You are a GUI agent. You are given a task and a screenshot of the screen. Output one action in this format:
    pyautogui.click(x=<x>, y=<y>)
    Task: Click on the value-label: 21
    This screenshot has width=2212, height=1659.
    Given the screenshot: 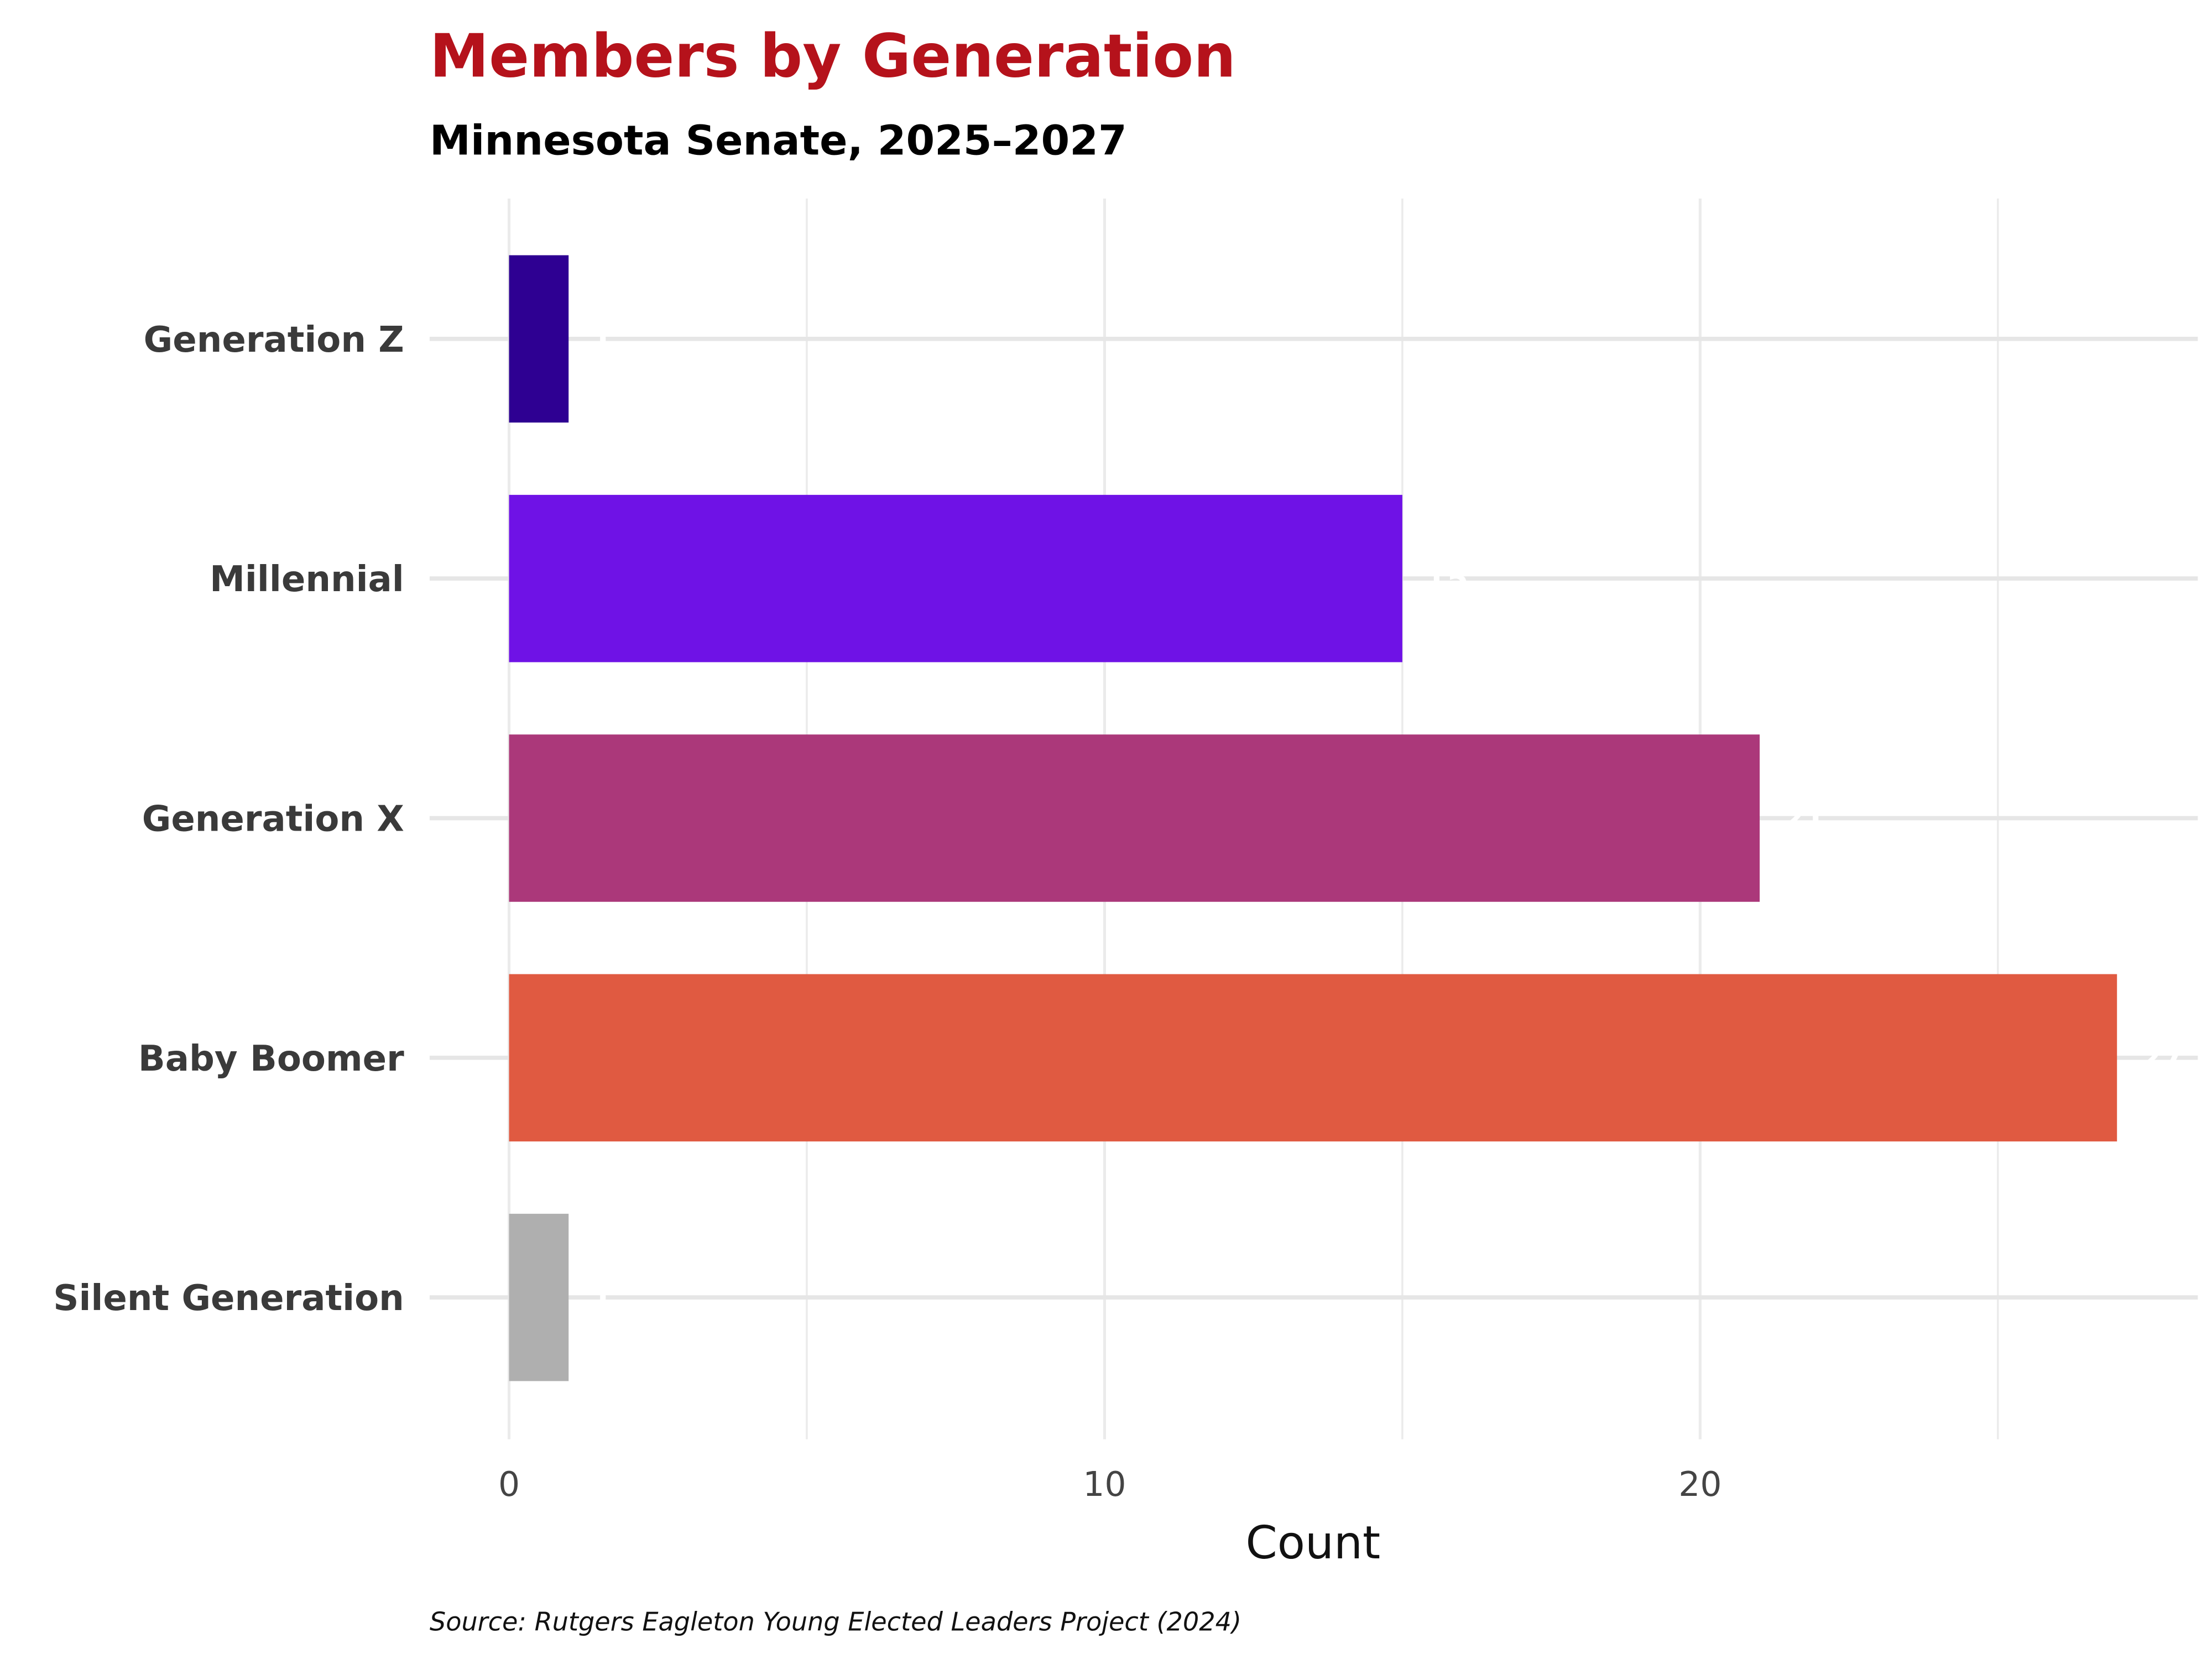 What is the action you would take?
    pyautogui.click(x=1804, y=819)
    